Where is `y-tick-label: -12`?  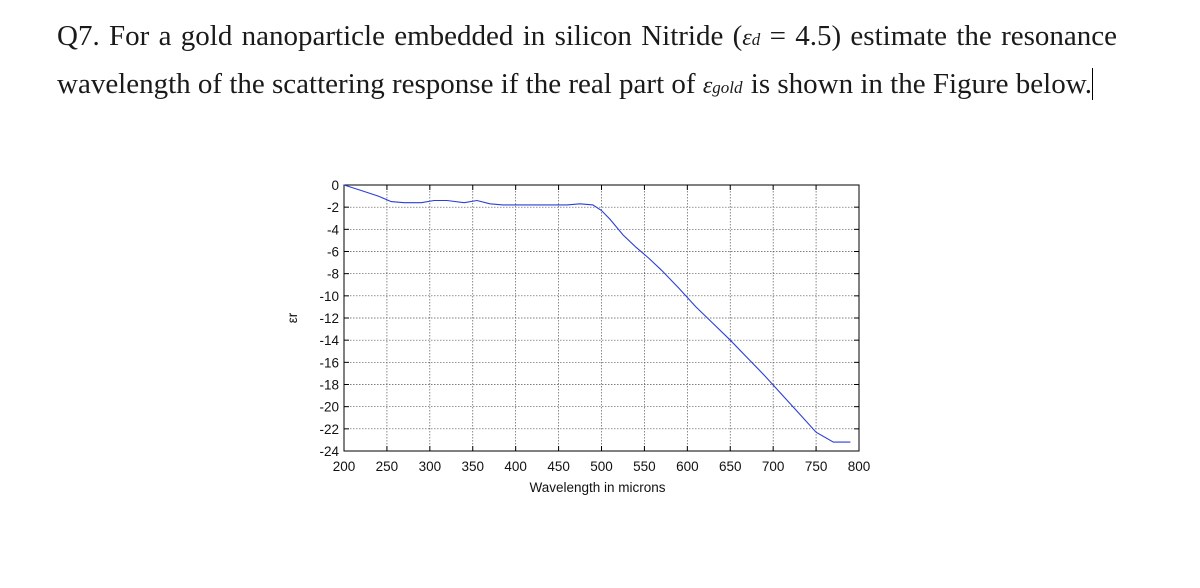
y-tick-label: -12 is located at coordinates (329, 318).